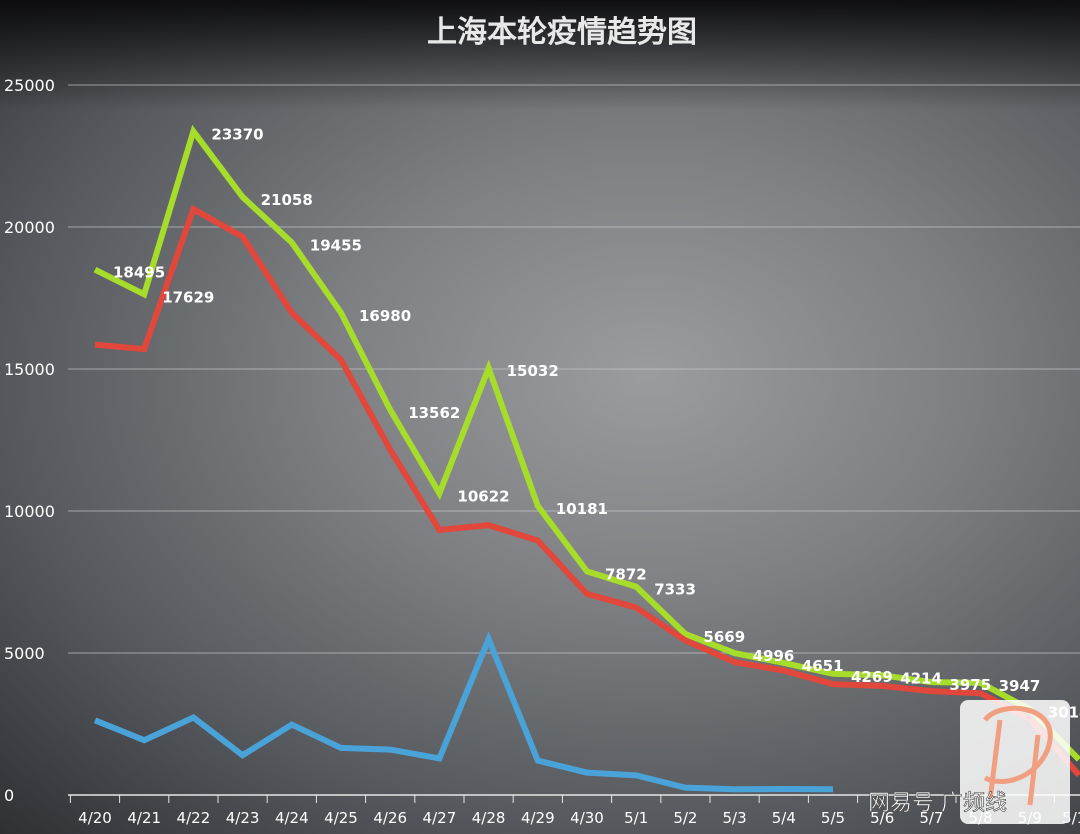 The height and width of the screenshot is (834, 1080). I want to click on data-label: 21058, so click(287, 200).